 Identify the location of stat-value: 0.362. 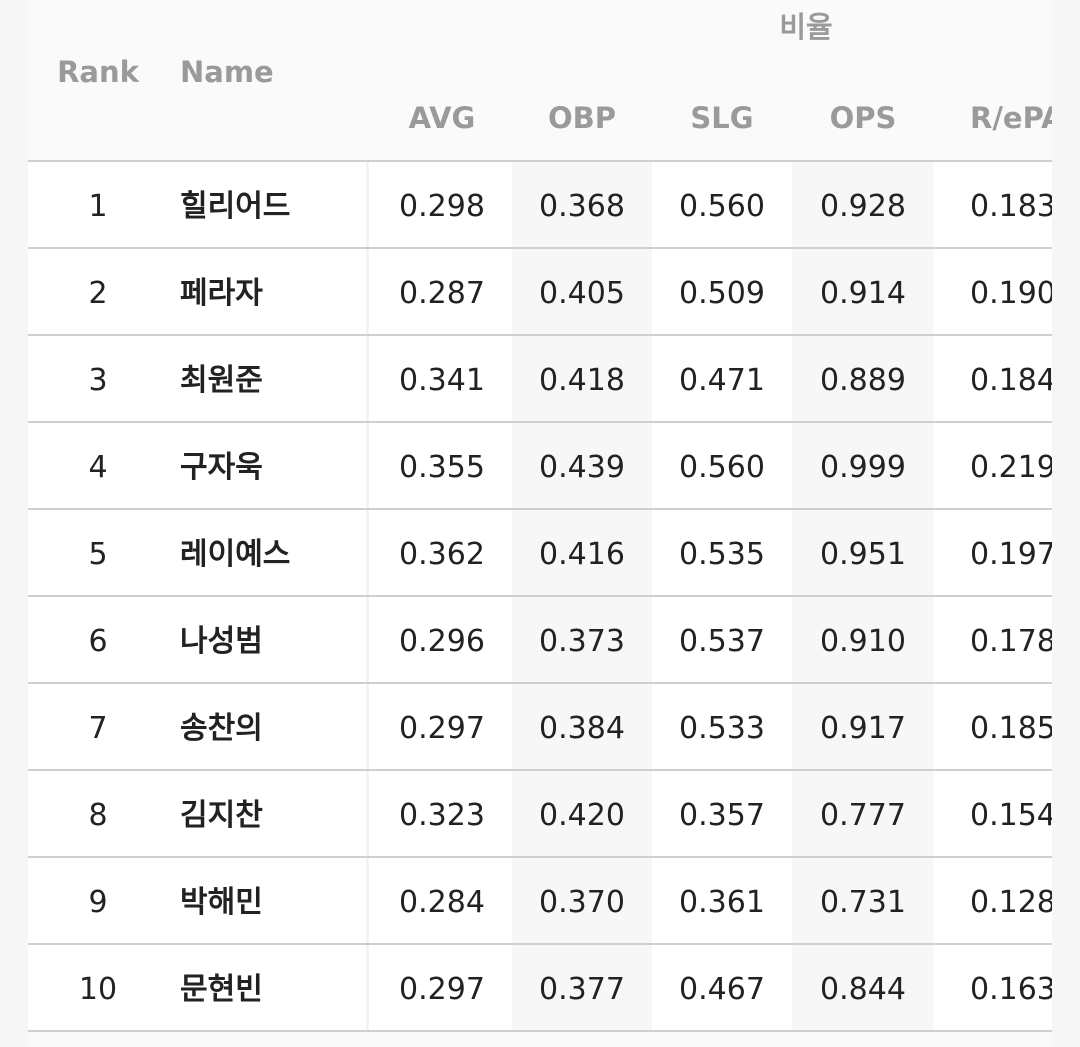
(442, 554).